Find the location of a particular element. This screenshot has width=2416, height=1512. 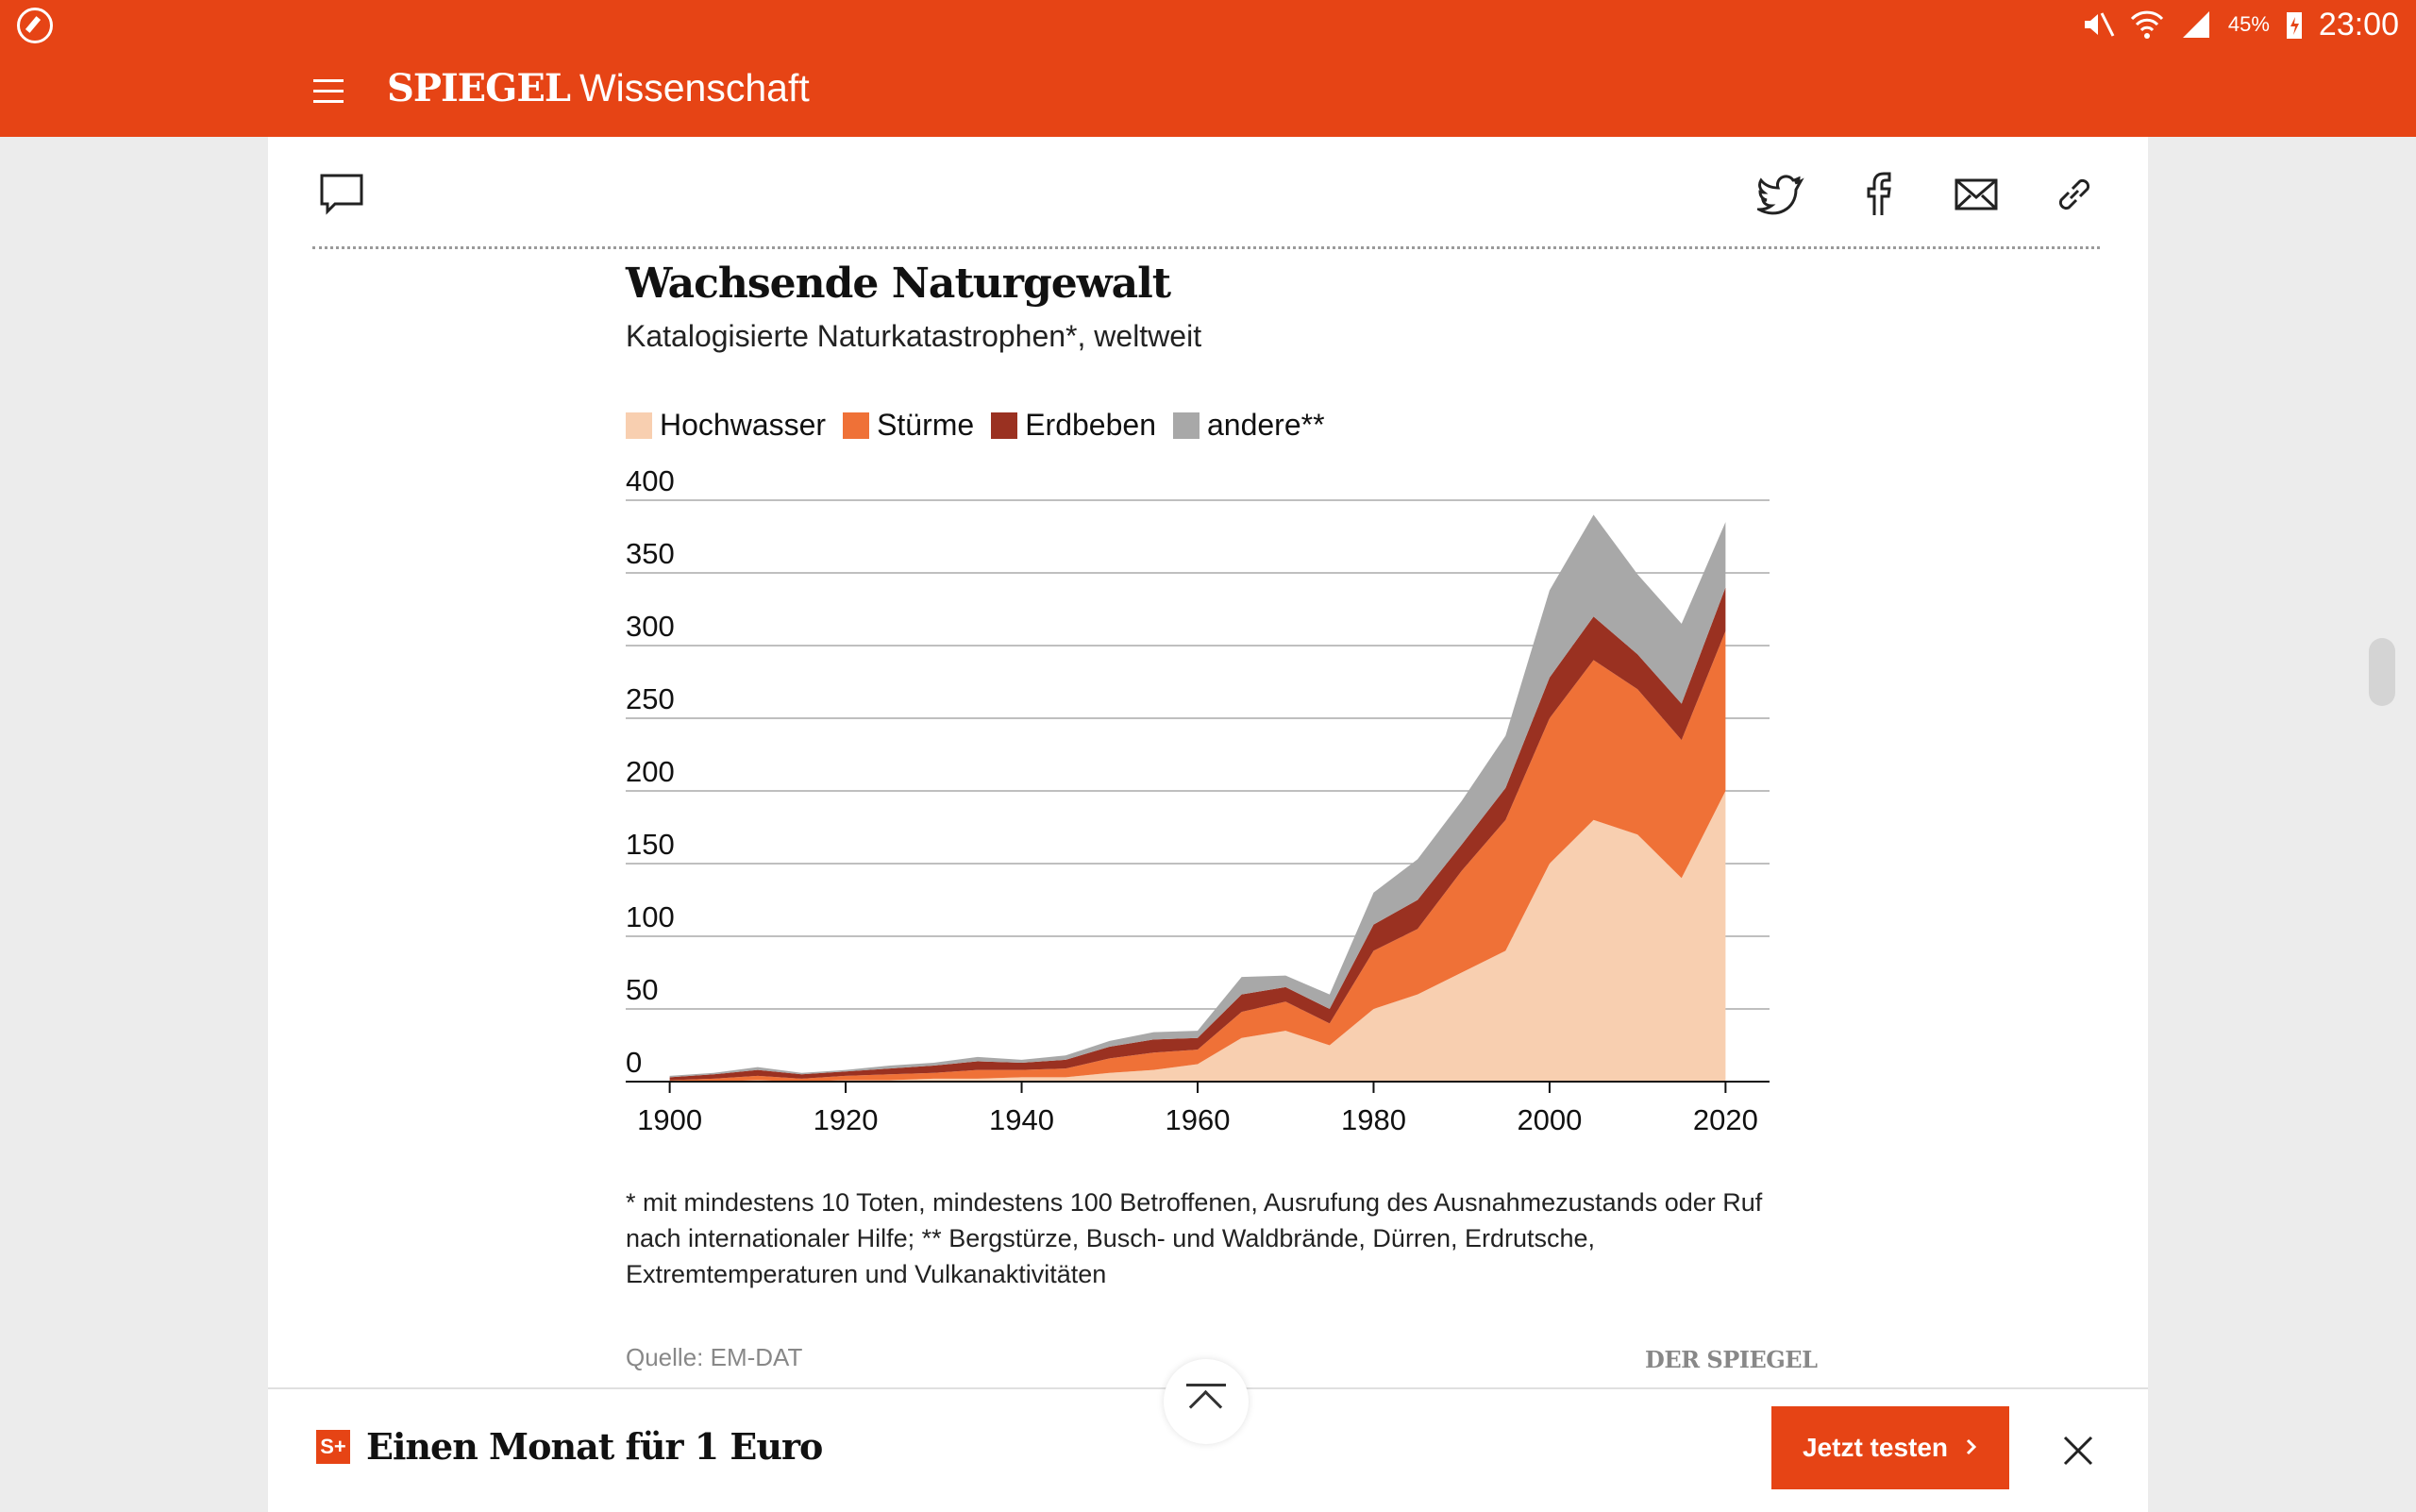

legend-label: Stürme is located at coordinates (926, 425).